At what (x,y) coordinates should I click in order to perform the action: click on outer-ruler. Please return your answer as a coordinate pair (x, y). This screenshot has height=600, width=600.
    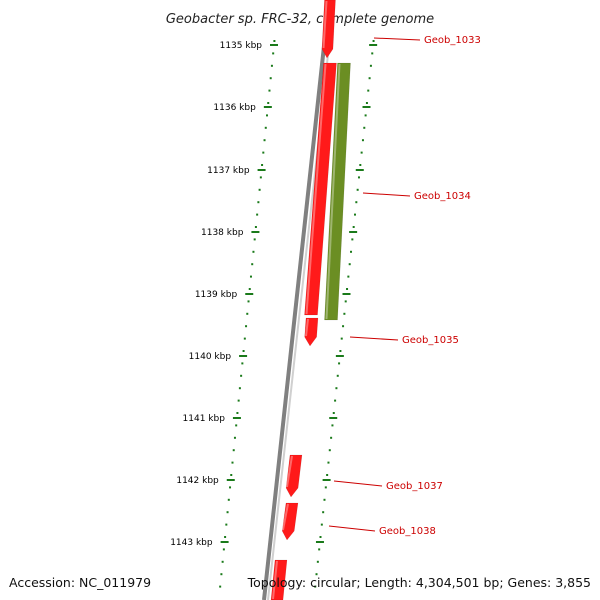
    Looking at the image, I should click on (346, 314).